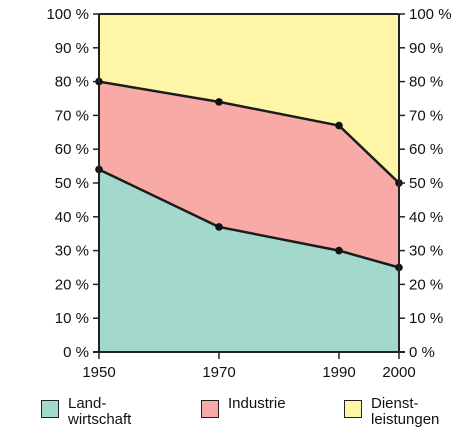 The width and height of the screenshot is (468, 439). I want to click on y-tick-label-right: 100 %, so click(430, 14).